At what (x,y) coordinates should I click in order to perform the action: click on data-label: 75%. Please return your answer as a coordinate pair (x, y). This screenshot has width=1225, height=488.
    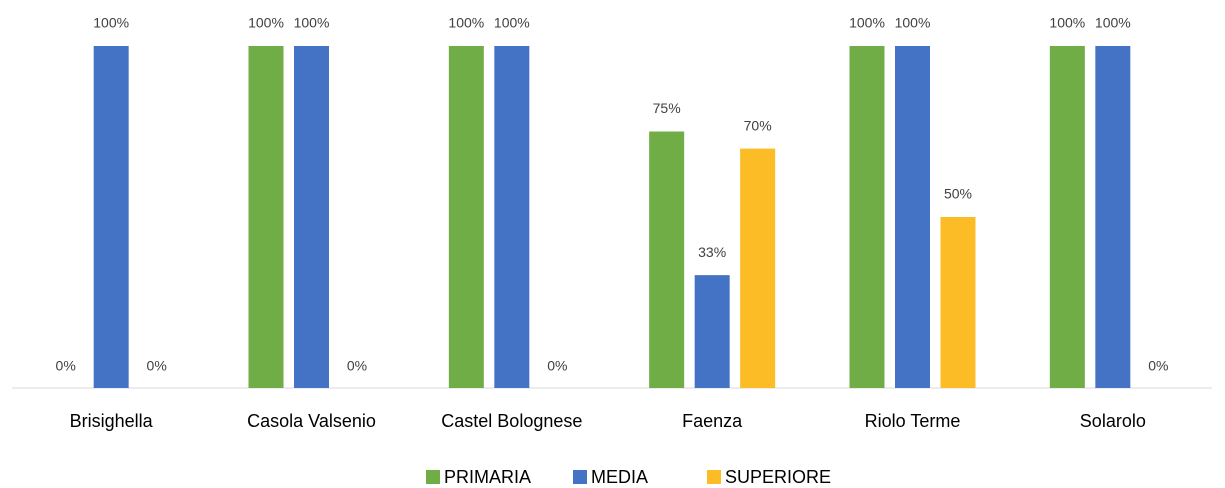
    Looking at the image, I should click on (667, 108).